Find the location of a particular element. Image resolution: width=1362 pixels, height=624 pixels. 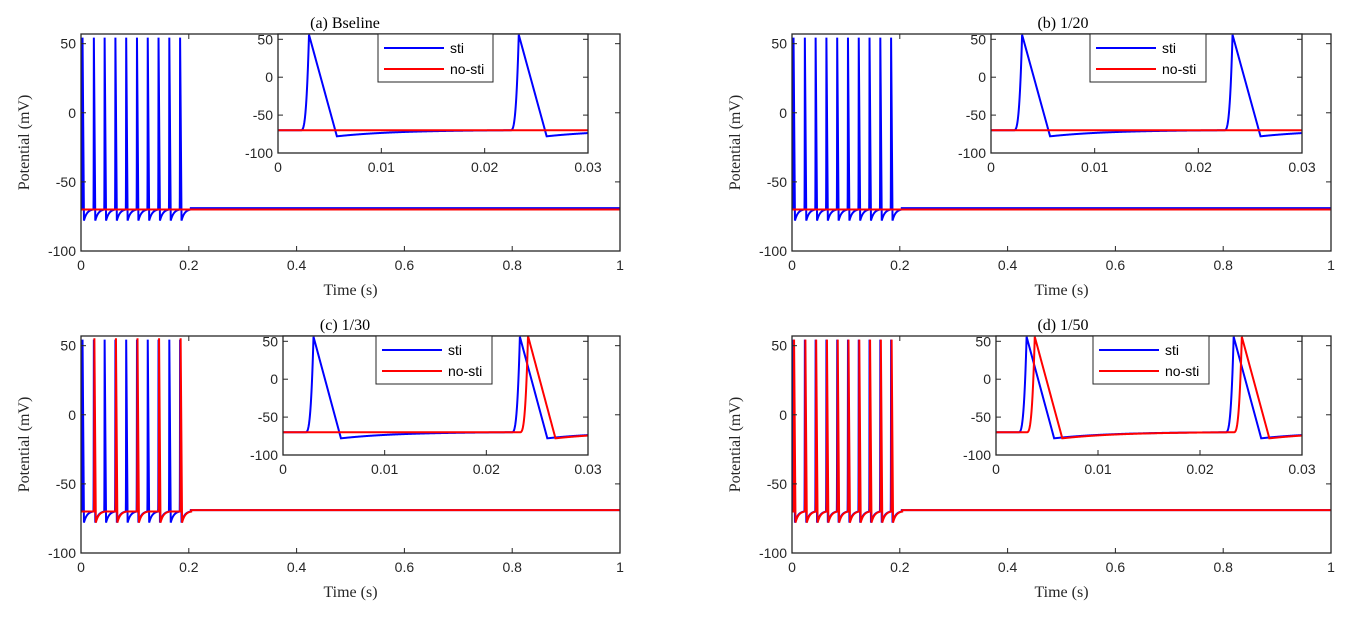

series-line-no-sti is located at coordinates (350, 430).